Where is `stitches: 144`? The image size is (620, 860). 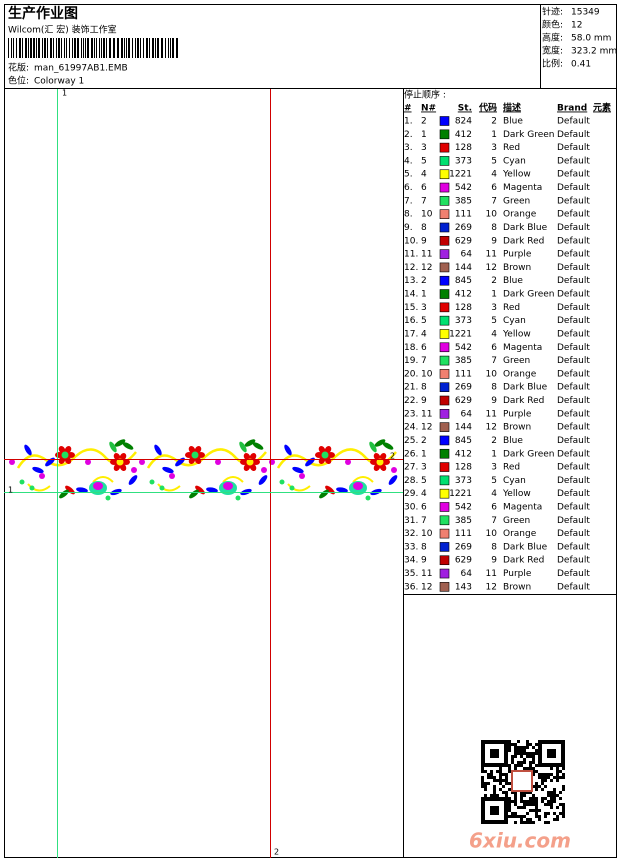
stitches: 144 is located at coordinates (463, 268).